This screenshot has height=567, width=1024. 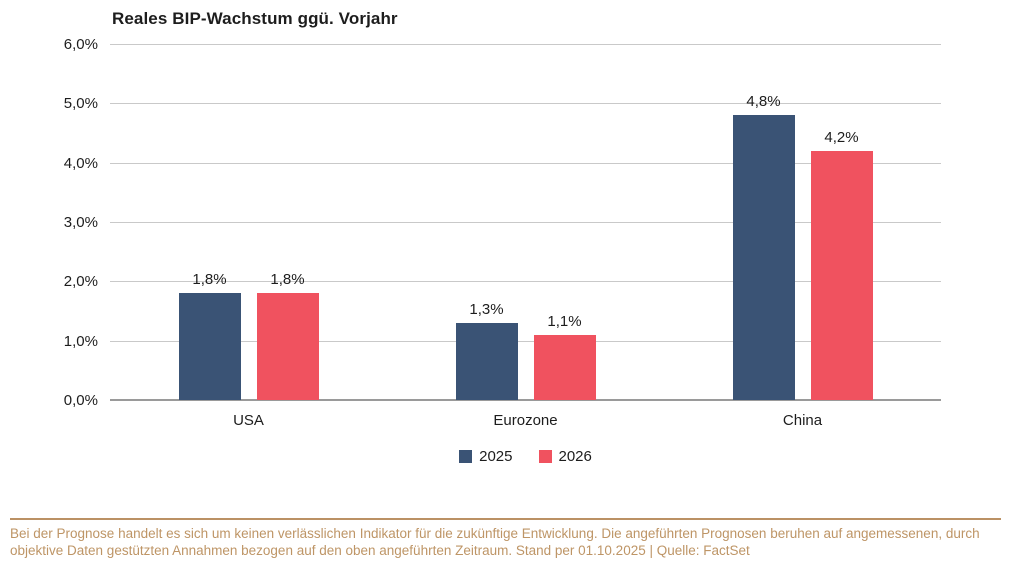 What do you see at coordinates (80, 400) in the screenshot?
I see `y-tick-label: 0,0%` at bounding box center [80, 400].